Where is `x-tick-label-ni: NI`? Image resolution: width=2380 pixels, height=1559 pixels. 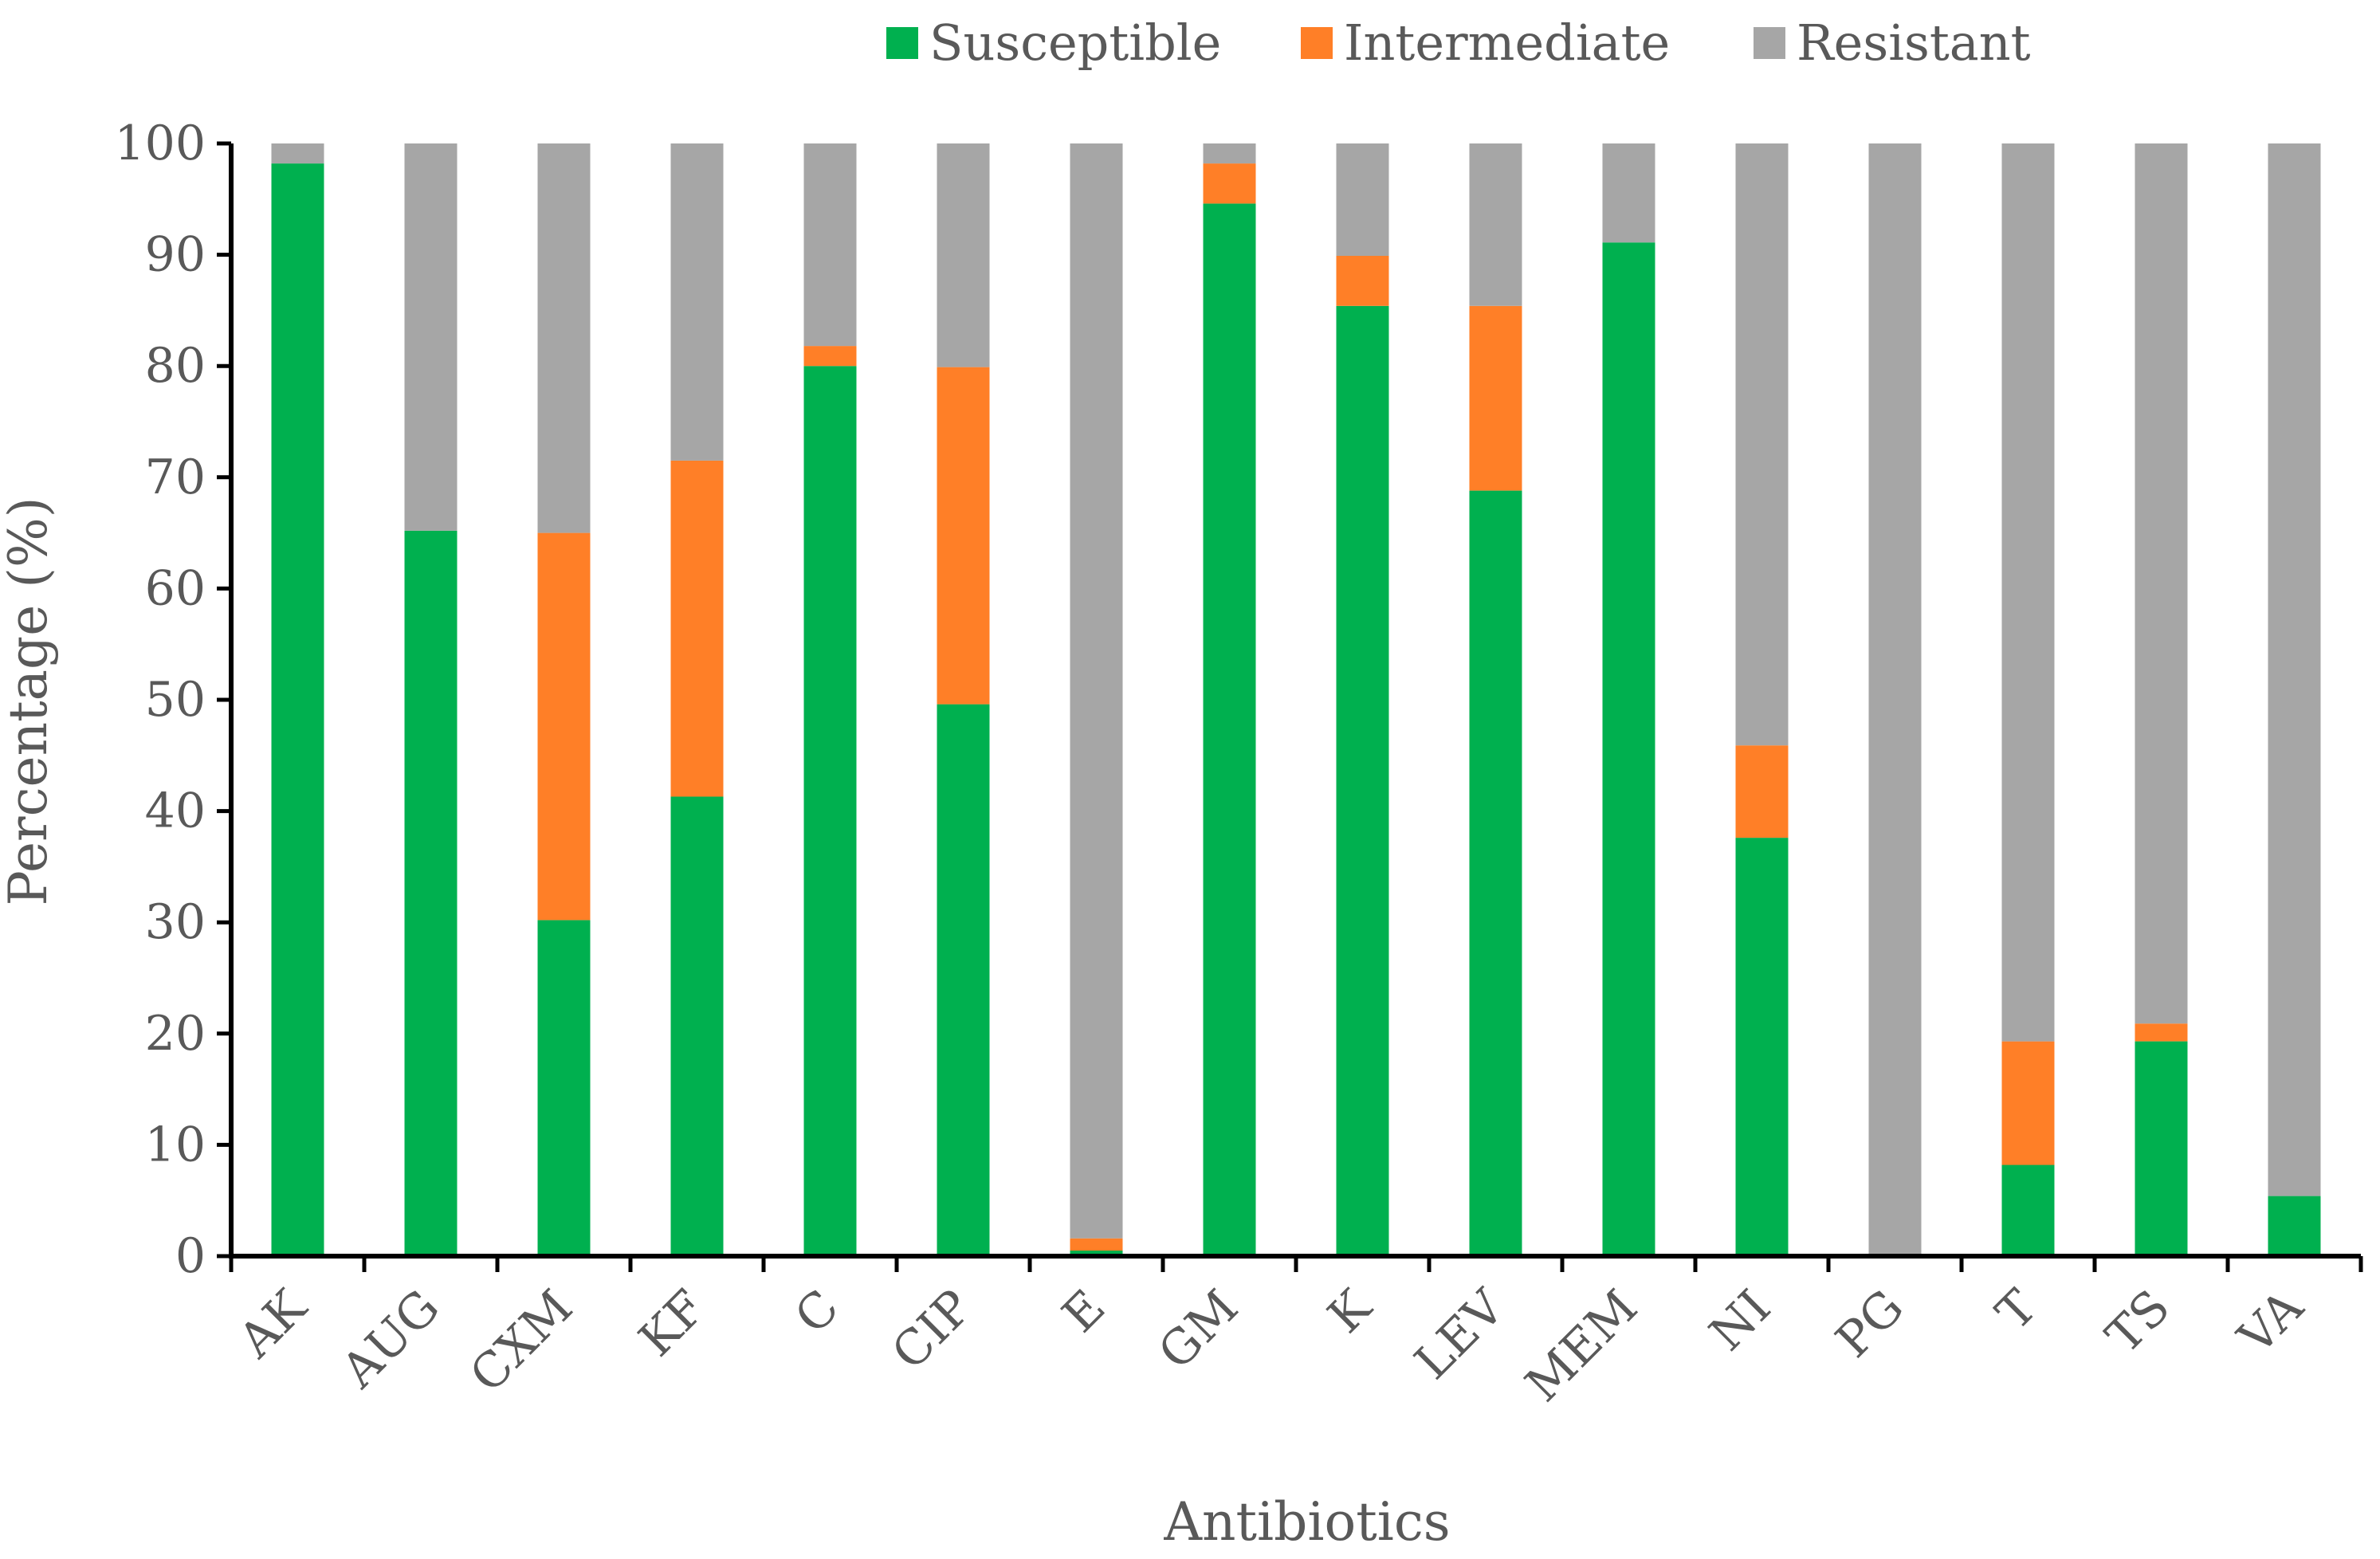 x-tick-label-ni: NI is located at coordinates (1740, 1320).